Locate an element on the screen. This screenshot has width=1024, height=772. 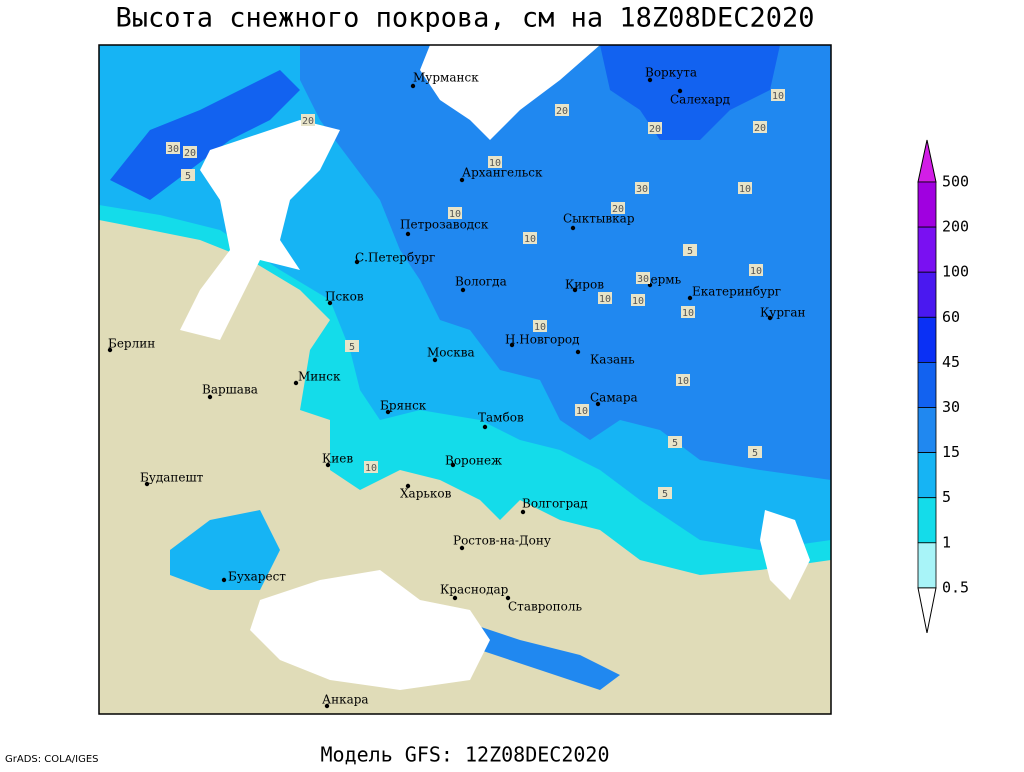
city-label: Варшава is located at coordinates (230, 390).